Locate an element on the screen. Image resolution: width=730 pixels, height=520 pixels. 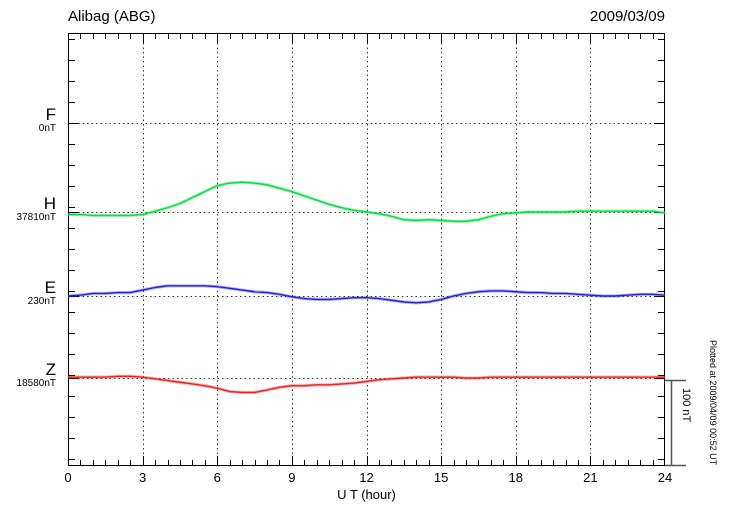
trace-e is located at coordinates (366, 294).